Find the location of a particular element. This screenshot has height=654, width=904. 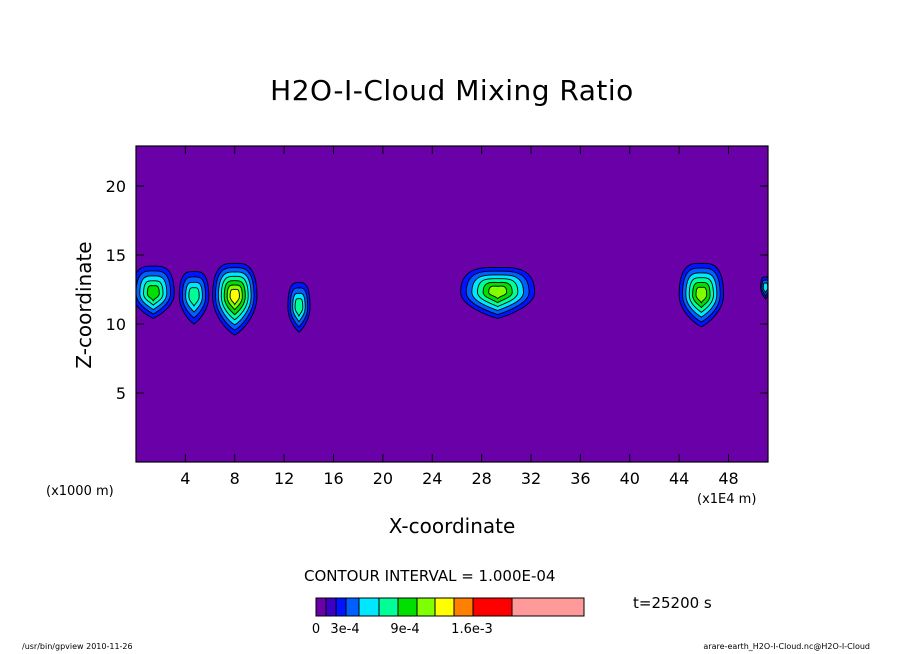

footer-program: /usr/bin/gpview 2010-11-26 is located at coordinates (77, 646).